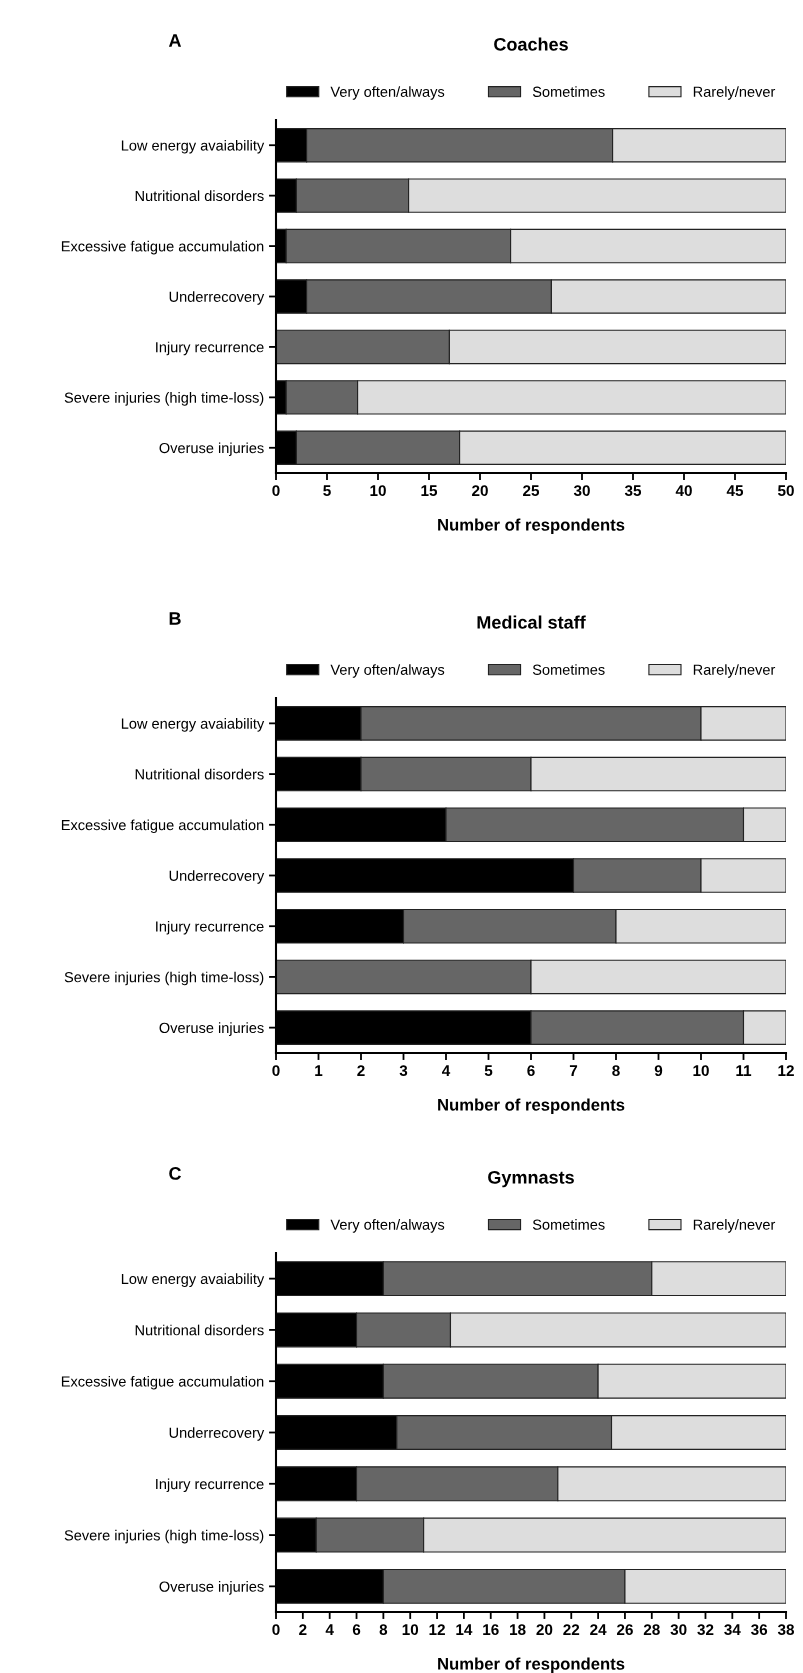  I want to click on text: A, so click(175, 40).